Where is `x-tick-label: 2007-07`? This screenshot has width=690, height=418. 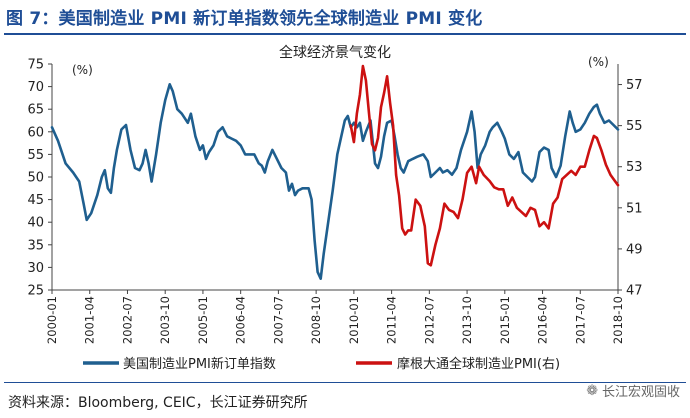
x-tick-label: 2007-07 is located at coordinates (278, 320).